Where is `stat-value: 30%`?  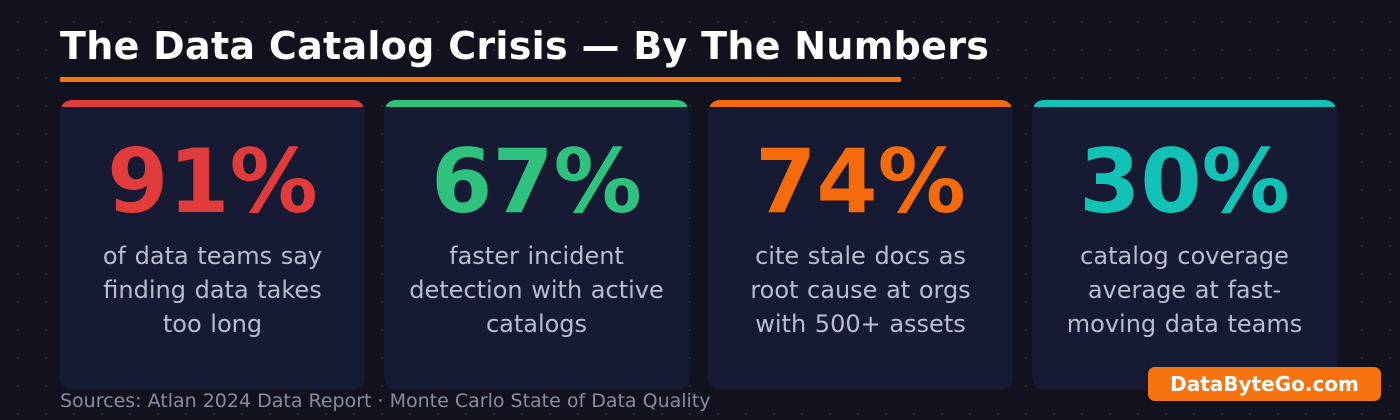
stat-value: 30% is located at coordinates (1184, 181).